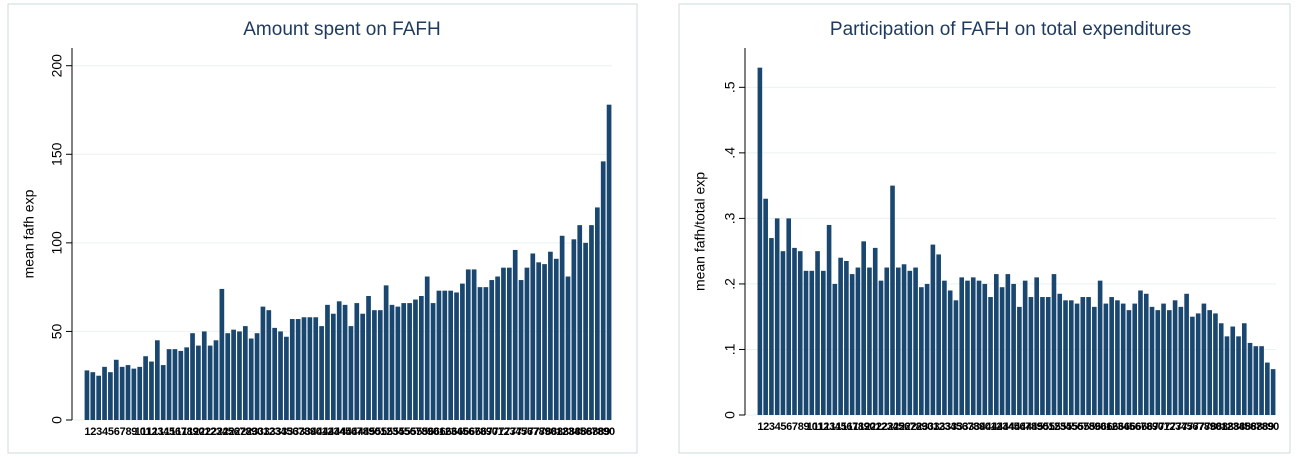  Describe the element at coordinates (521, 432) in the screenshot. I see `x-tick-label: 75` at that location.